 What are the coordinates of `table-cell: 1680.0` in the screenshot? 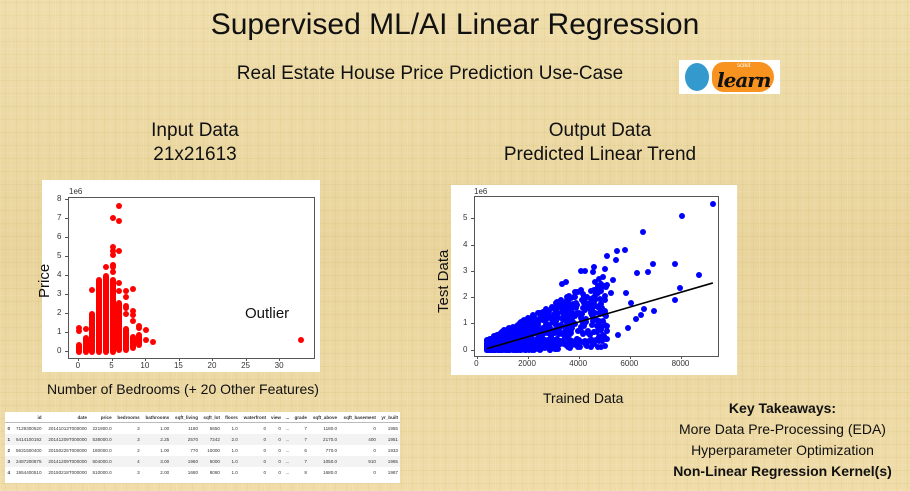 It's located at (330, 472).